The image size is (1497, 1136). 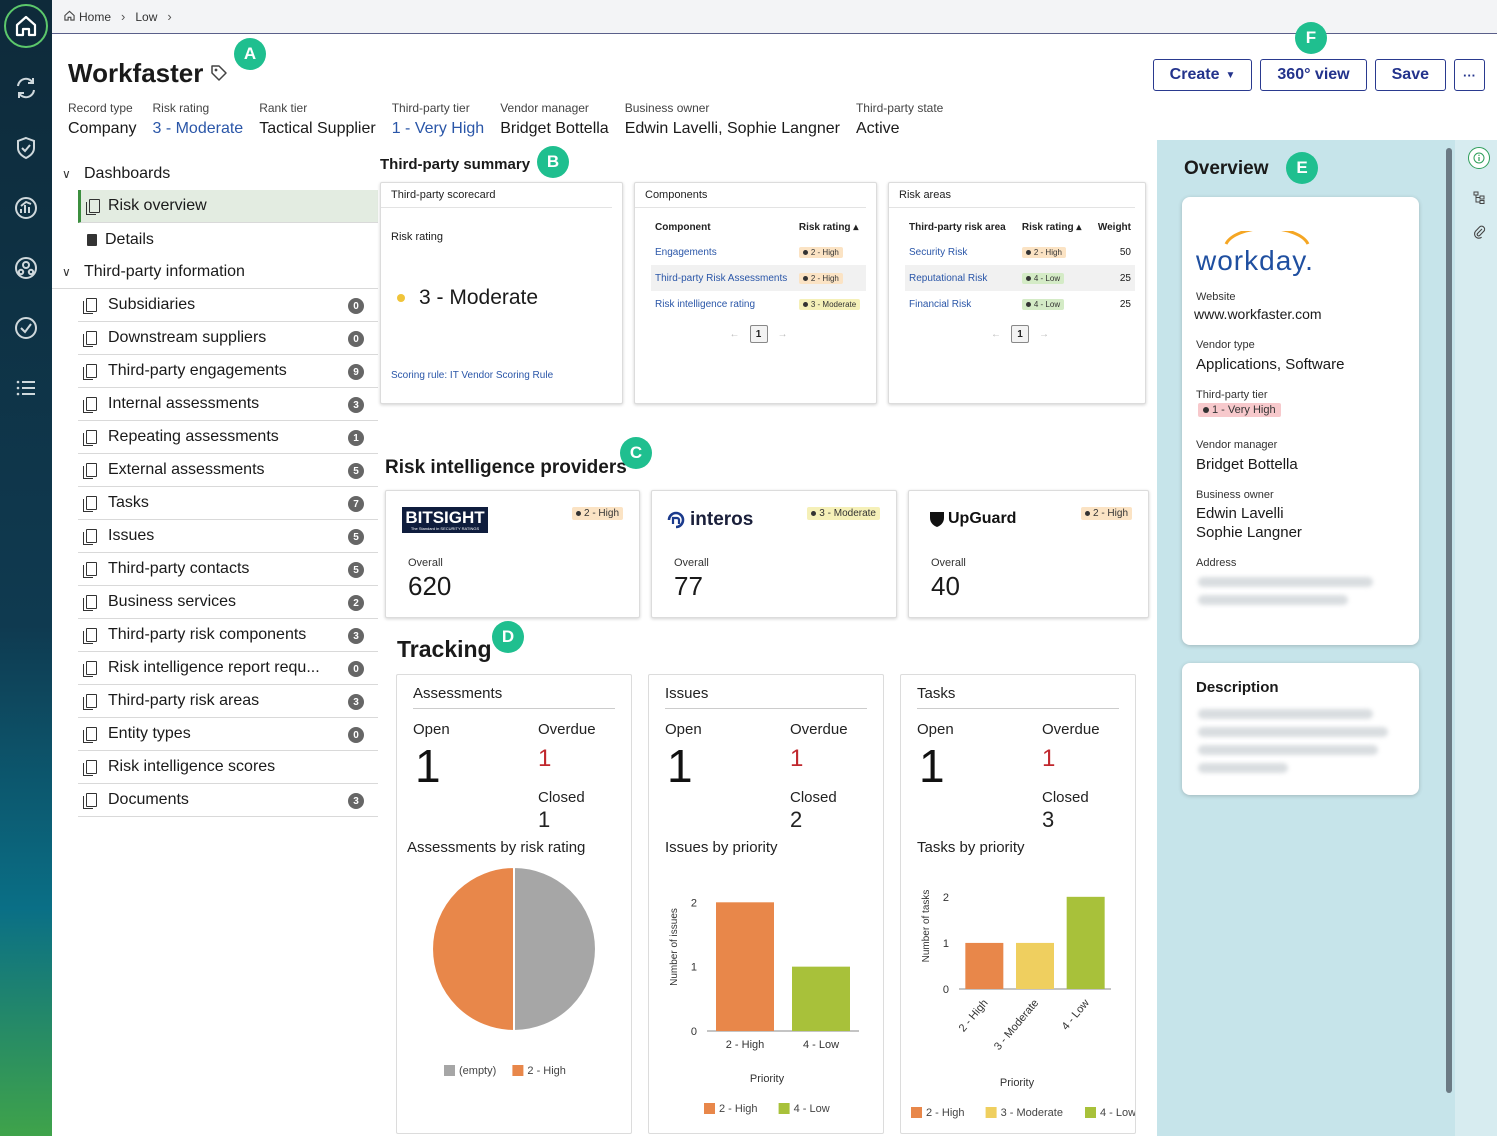 I want to click on network-icon, so click(x=26, y=268).